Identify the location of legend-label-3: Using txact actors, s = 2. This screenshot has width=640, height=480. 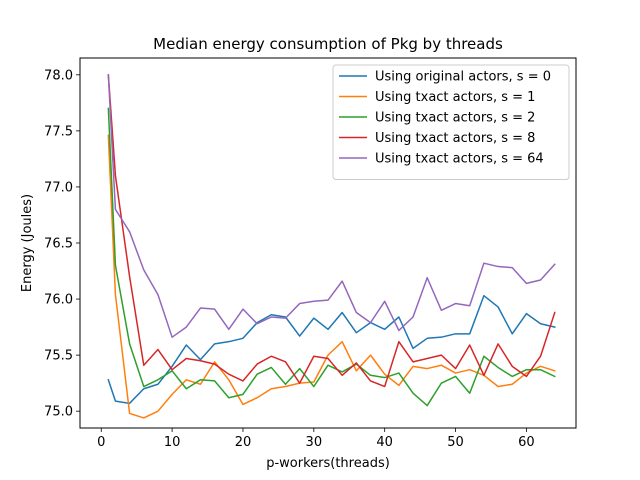
(455, 118).